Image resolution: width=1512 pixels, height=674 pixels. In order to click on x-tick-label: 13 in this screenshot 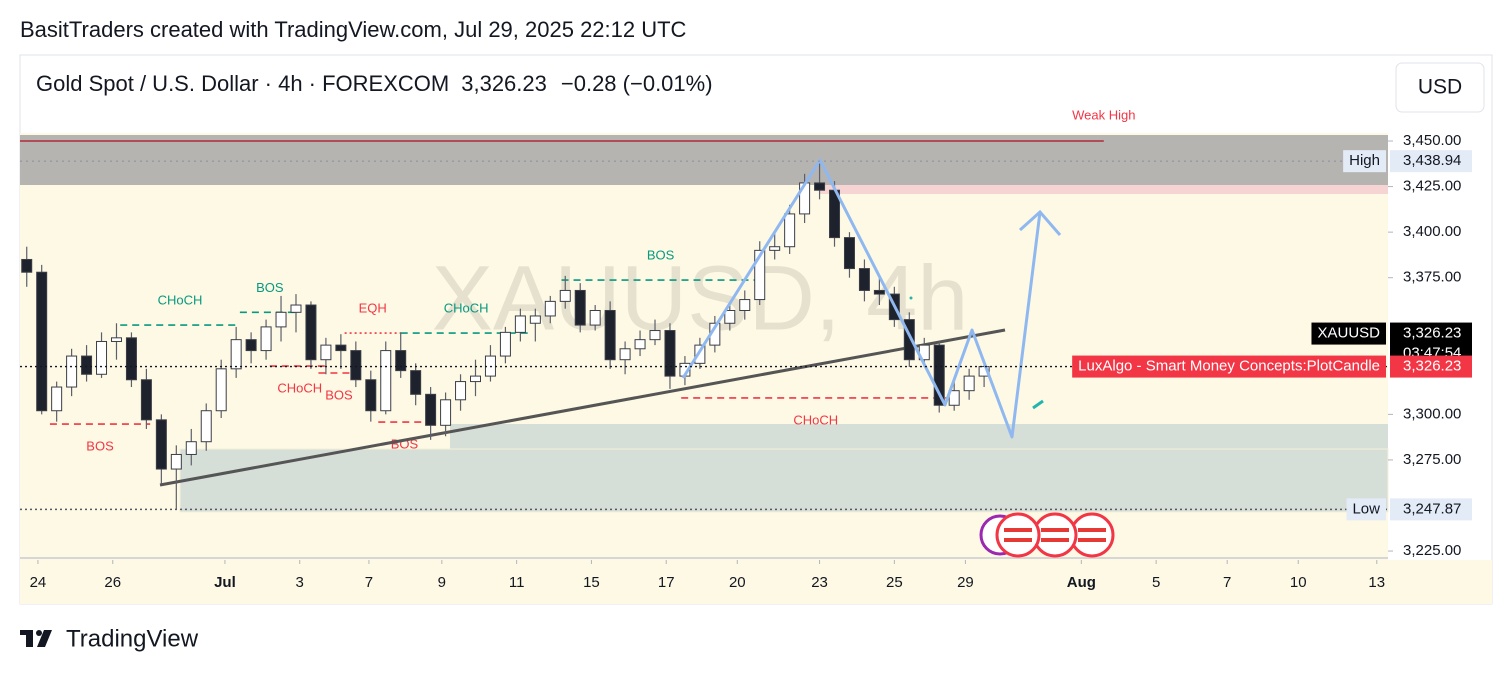, I will do `click(1376, 582)`.